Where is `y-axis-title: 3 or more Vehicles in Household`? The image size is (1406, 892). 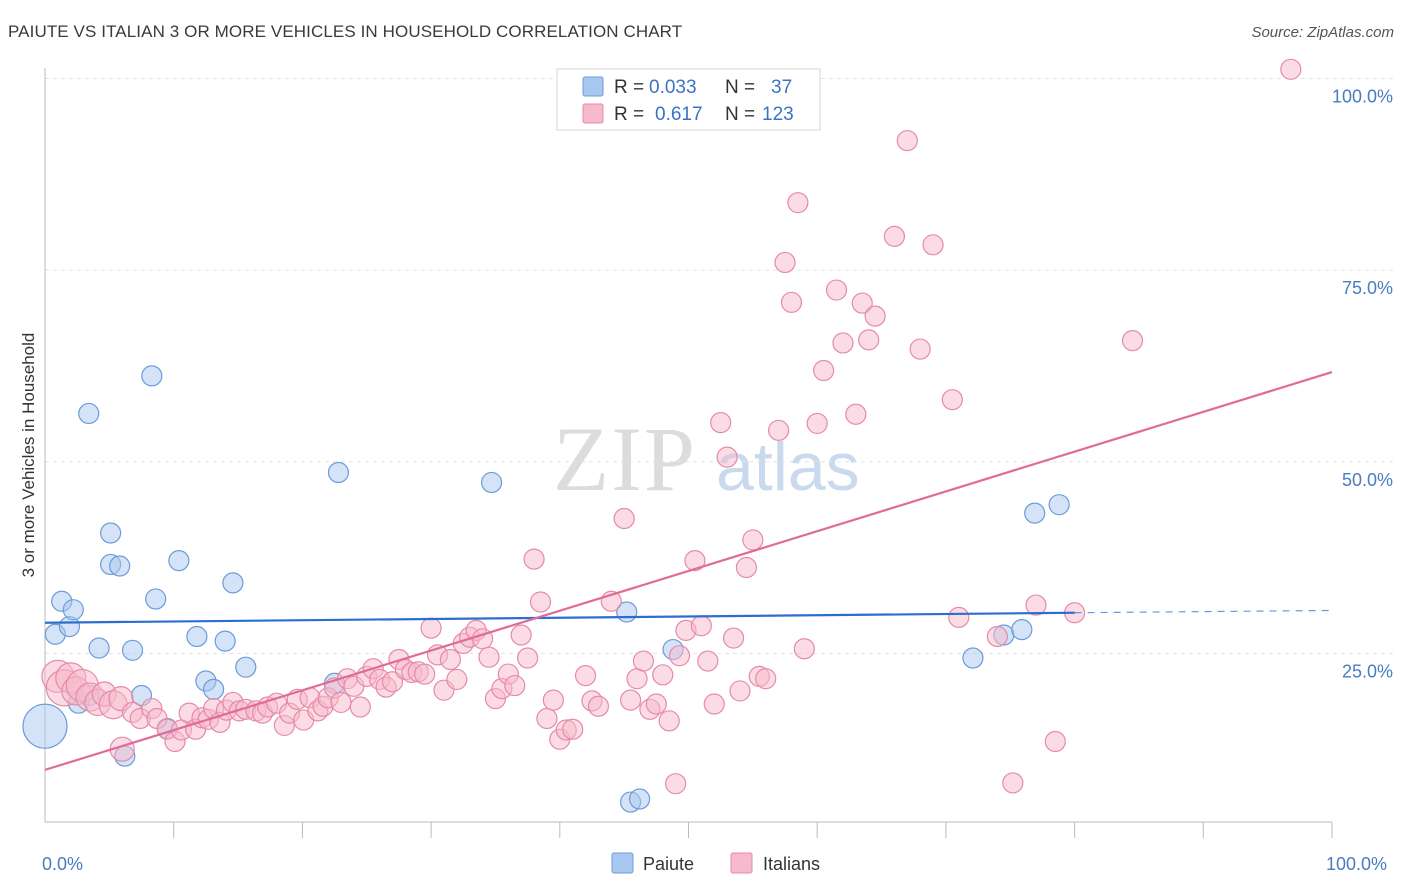
y-axis-title: 3 or more Vehicles in Household is located at coordinates (28, 455).